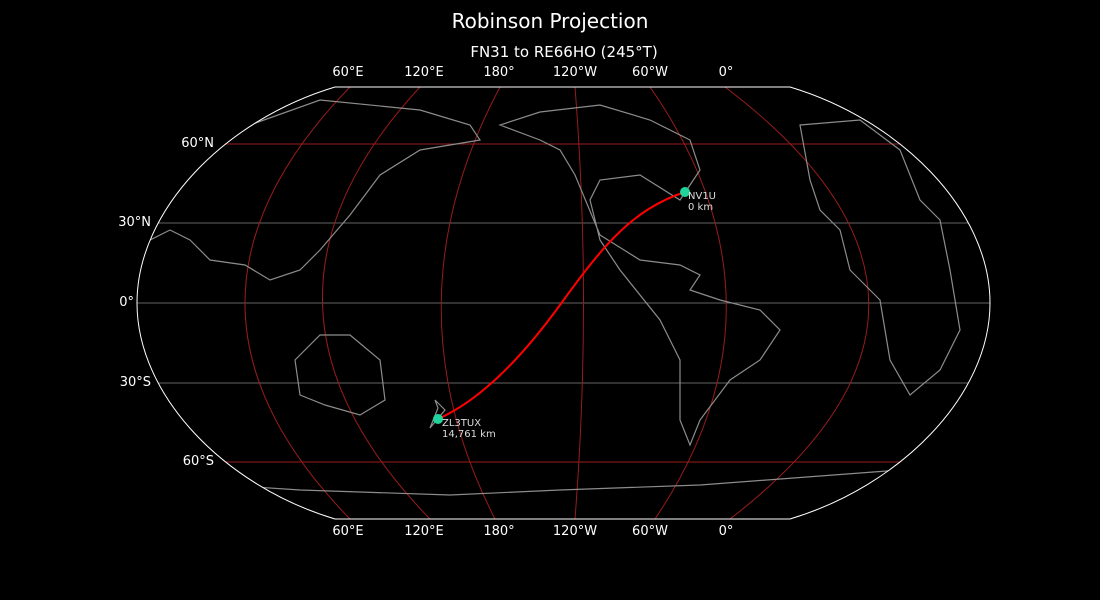 The image size is (1100, 600). I want to click on station-label-nv1u: NV1U 0 km, so click(702, 202).